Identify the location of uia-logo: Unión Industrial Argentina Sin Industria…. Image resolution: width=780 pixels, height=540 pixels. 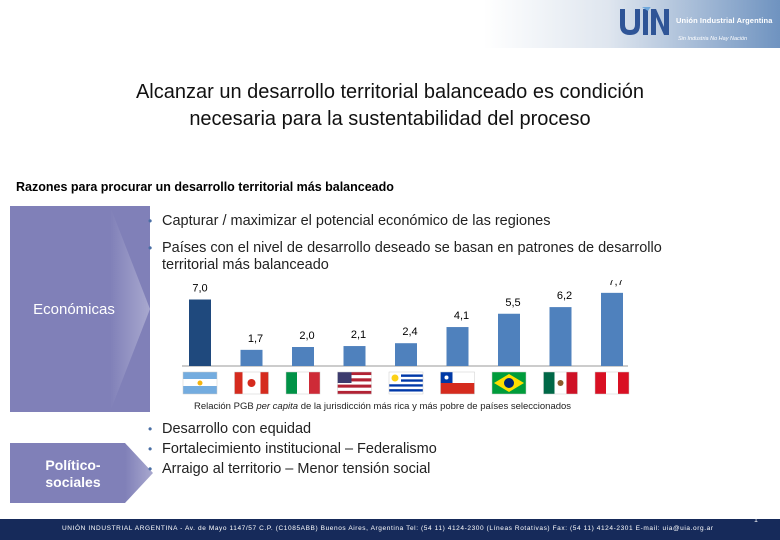
(698, 25).